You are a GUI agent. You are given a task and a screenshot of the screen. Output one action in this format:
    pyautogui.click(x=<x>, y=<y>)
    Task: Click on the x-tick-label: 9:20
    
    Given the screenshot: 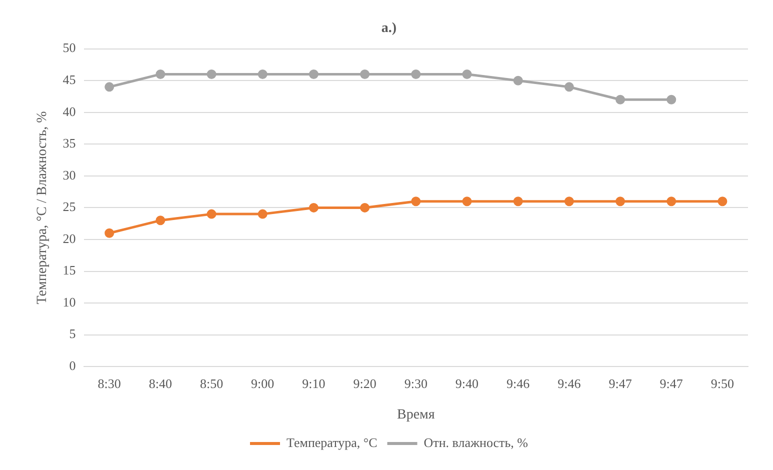 What is the action you would take?
    pyautogui.click(x=364, y=383)
    